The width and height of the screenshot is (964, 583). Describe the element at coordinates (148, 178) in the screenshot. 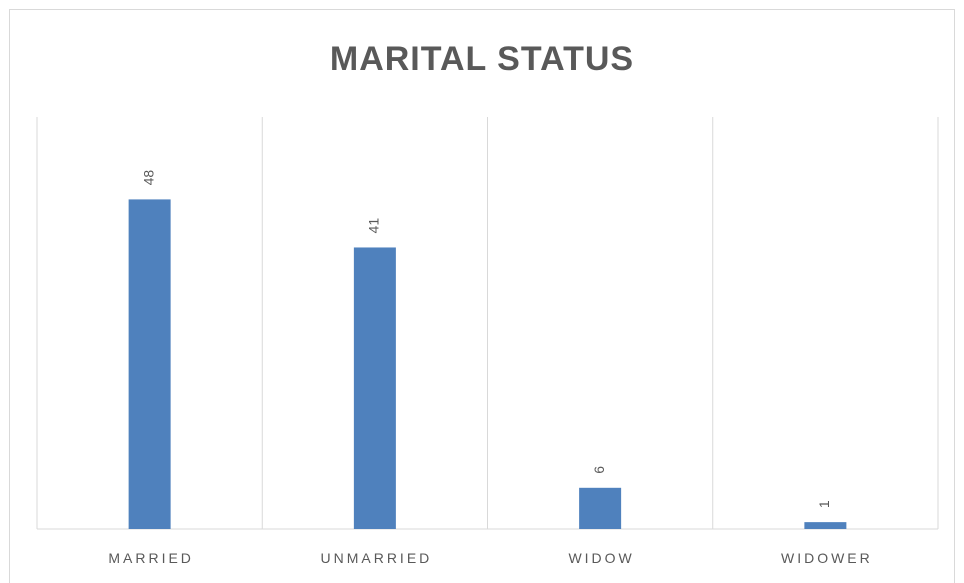

I see `data-label: 48` at that location.